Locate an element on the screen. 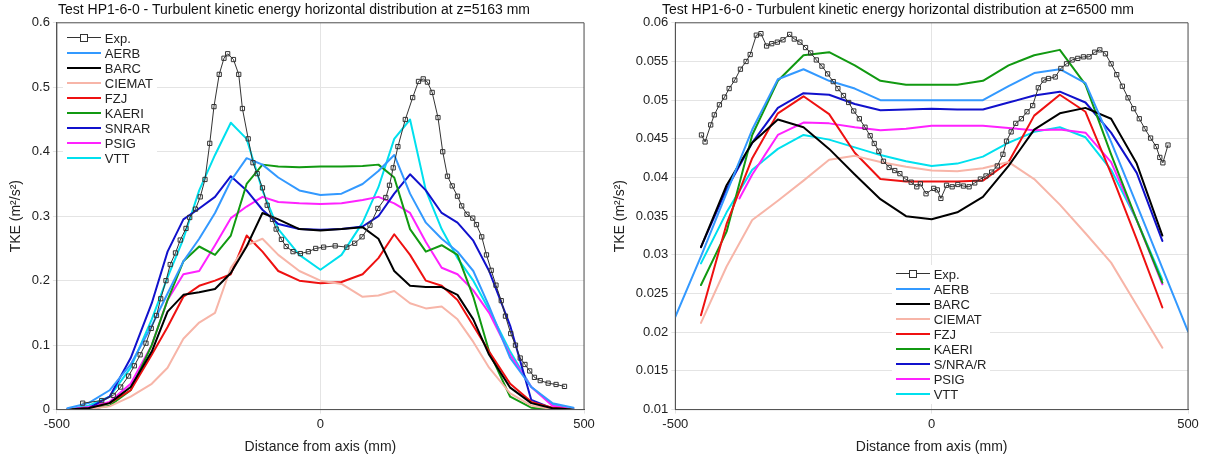 This screenshot has width=1208, height=468. y-tick-label: 0.5 is located at coordinates (40, 86).